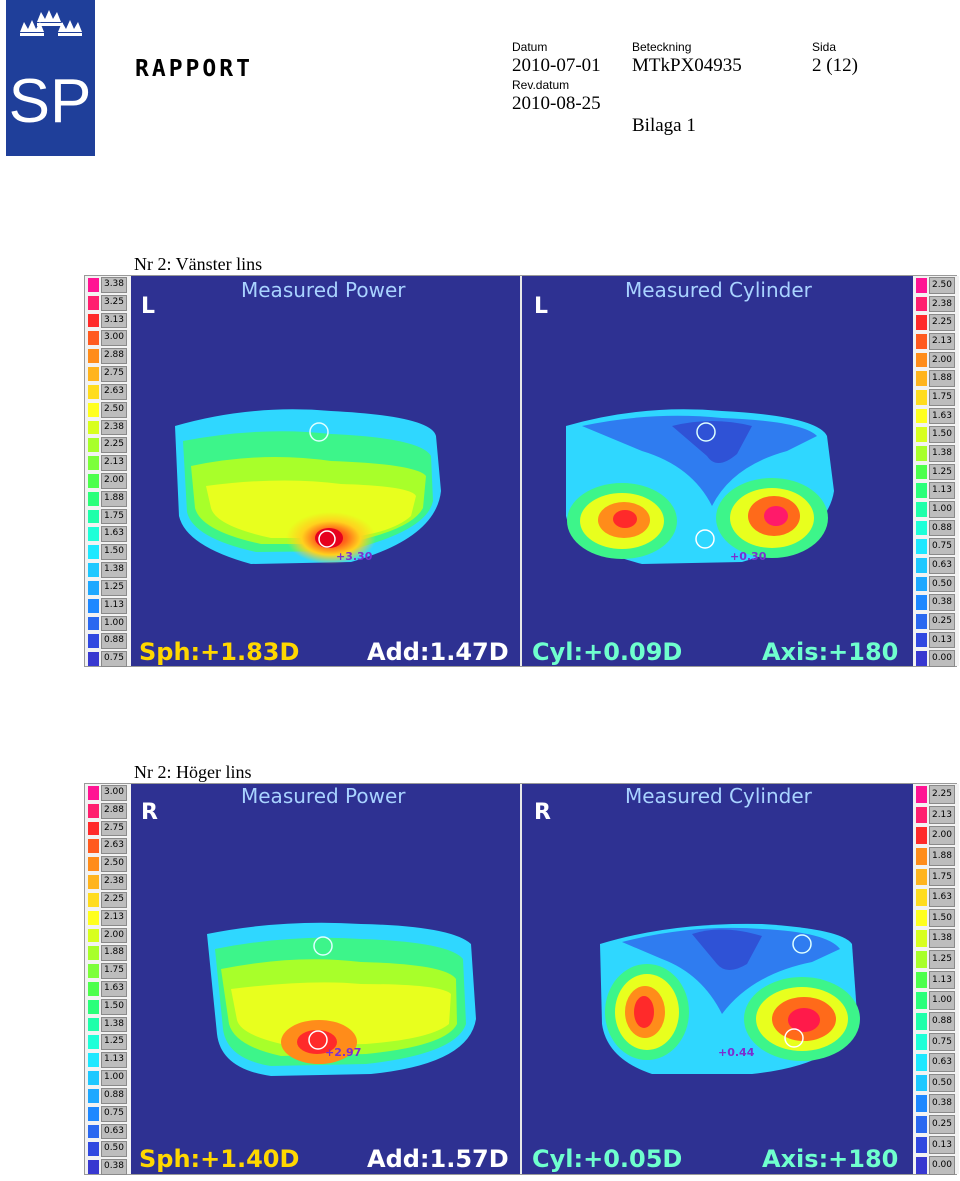  I want to click on scale-row: 2.13, so click(936, 341).